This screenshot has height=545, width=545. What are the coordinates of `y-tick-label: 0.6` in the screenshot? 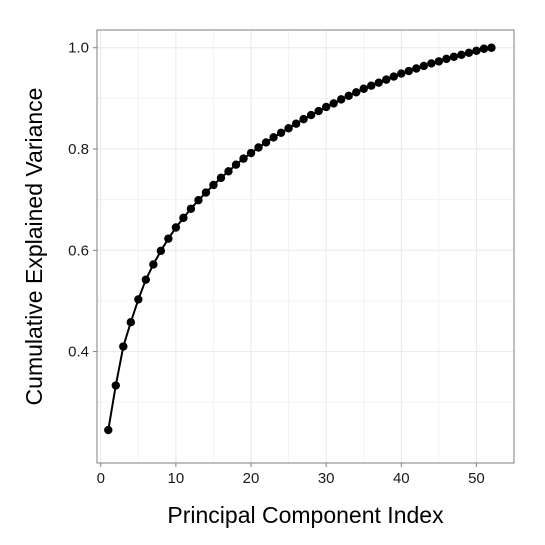 It's located at (78, 250).